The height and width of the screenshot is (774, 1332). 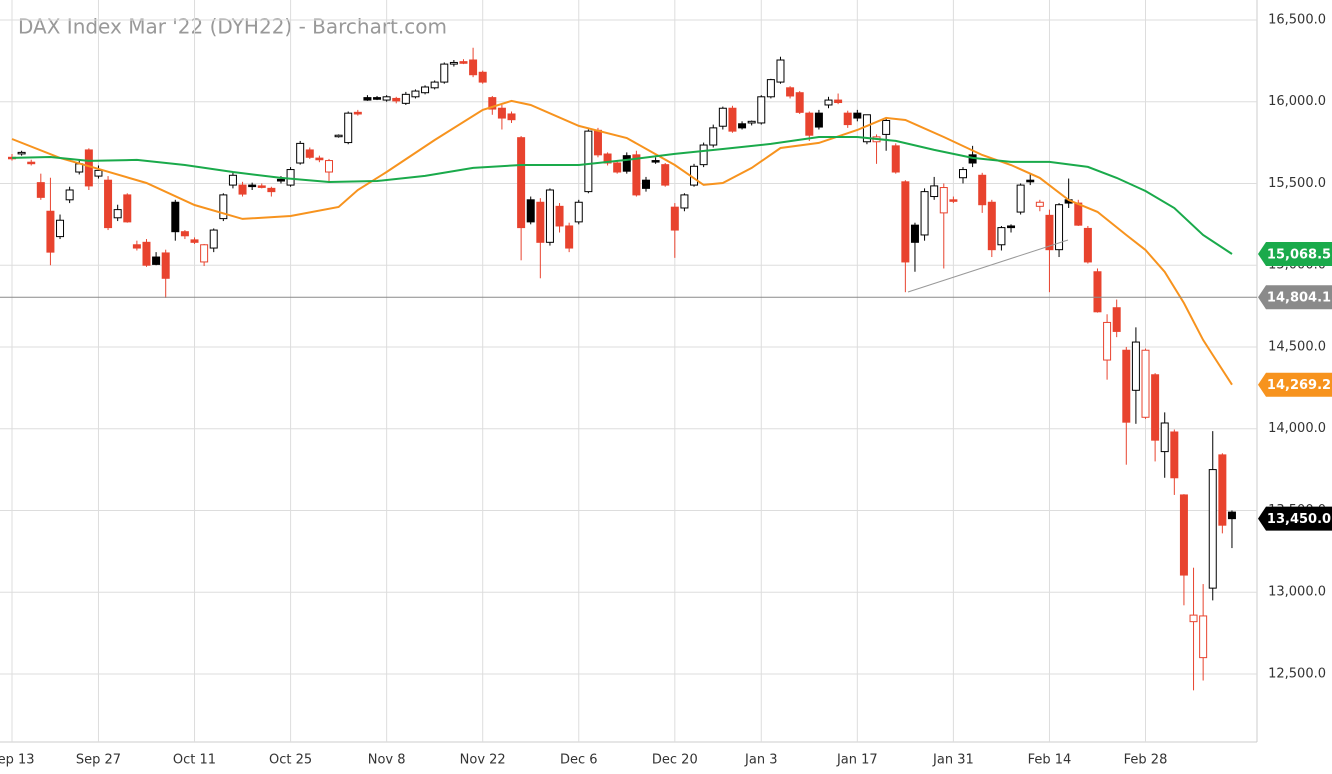 What do you see at coordinates (675, 760) in the screenshot?
I see `x-tick-label: Dec 20` at bounding box center [675, 760].